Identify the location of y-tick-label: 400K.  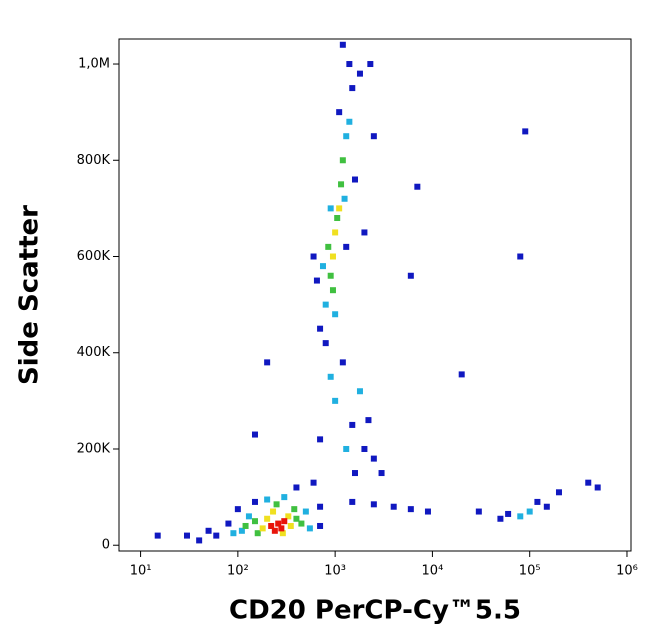
(94, 352).